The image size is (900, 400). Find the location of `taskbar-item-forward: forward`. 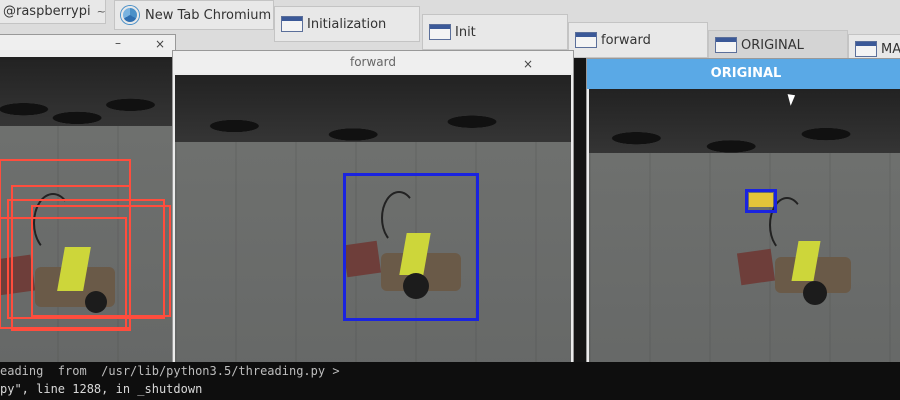

taskbar-item-forward: forward is located at coordinates (638, 40).